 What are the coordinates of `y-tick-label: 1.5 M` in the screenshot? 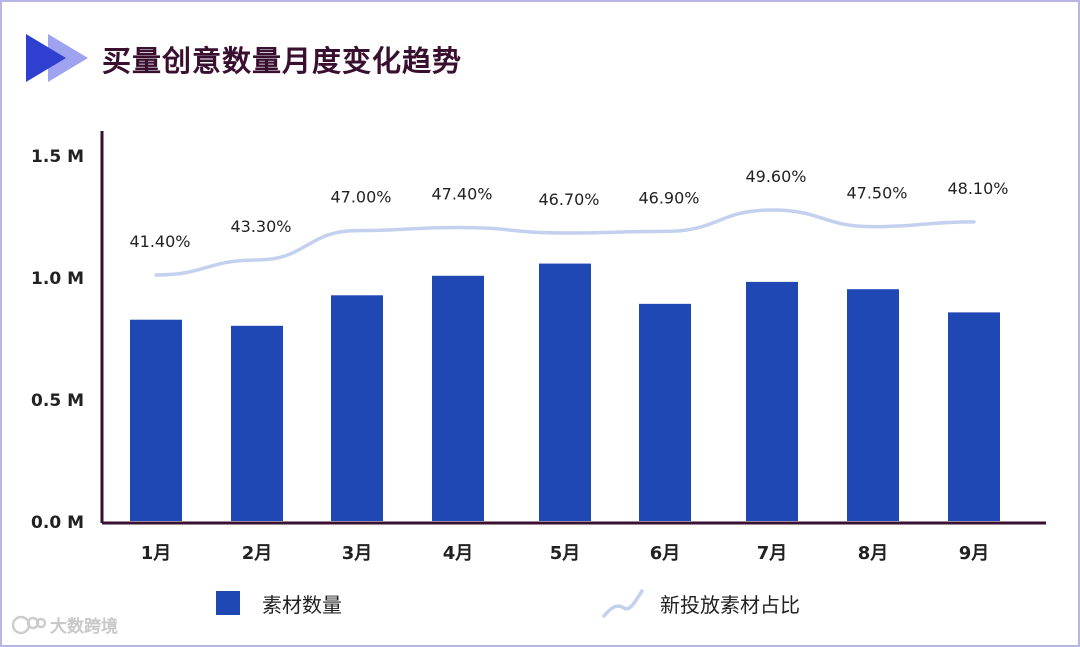 It's located at (57, 157).